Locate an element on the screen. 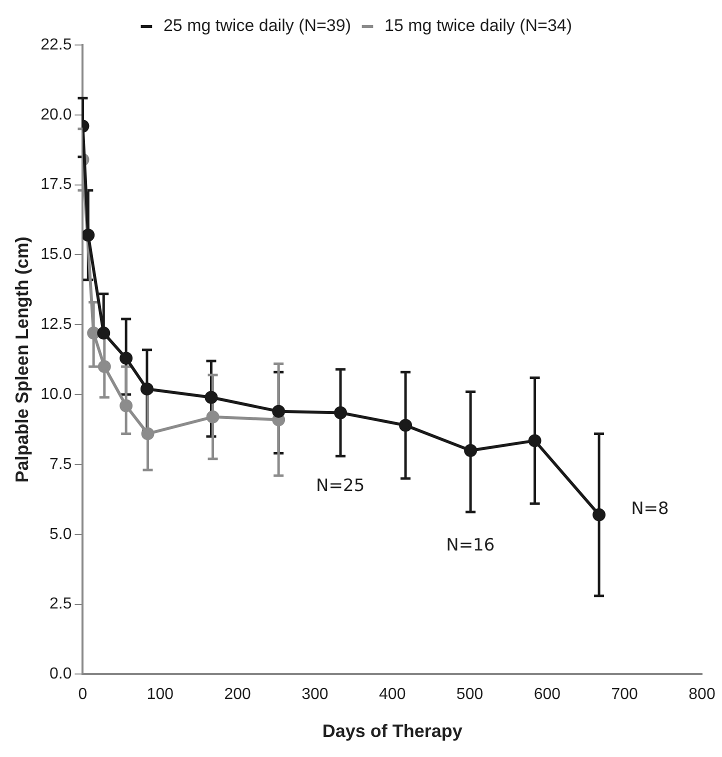 The image size is (722, 757). x-tick-label: 100 is located at coordinates (160, 695).